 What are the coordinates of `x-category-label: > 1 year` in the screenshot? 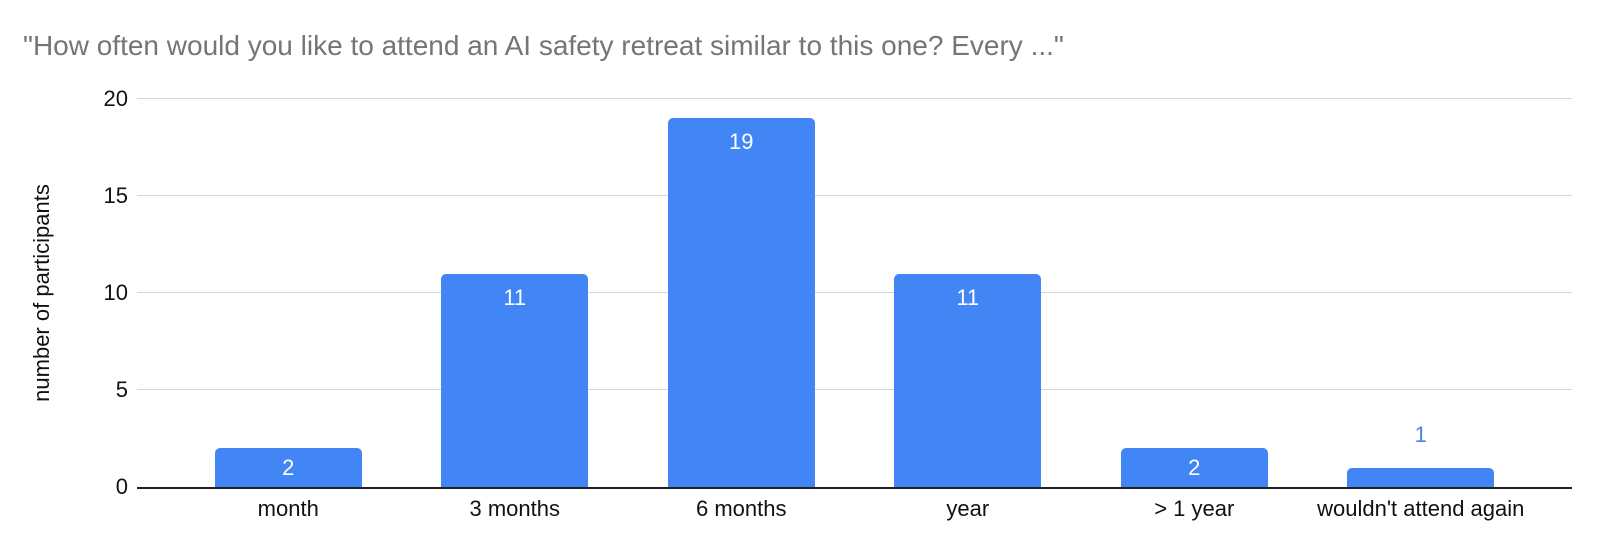 It's located at (1194, 508).